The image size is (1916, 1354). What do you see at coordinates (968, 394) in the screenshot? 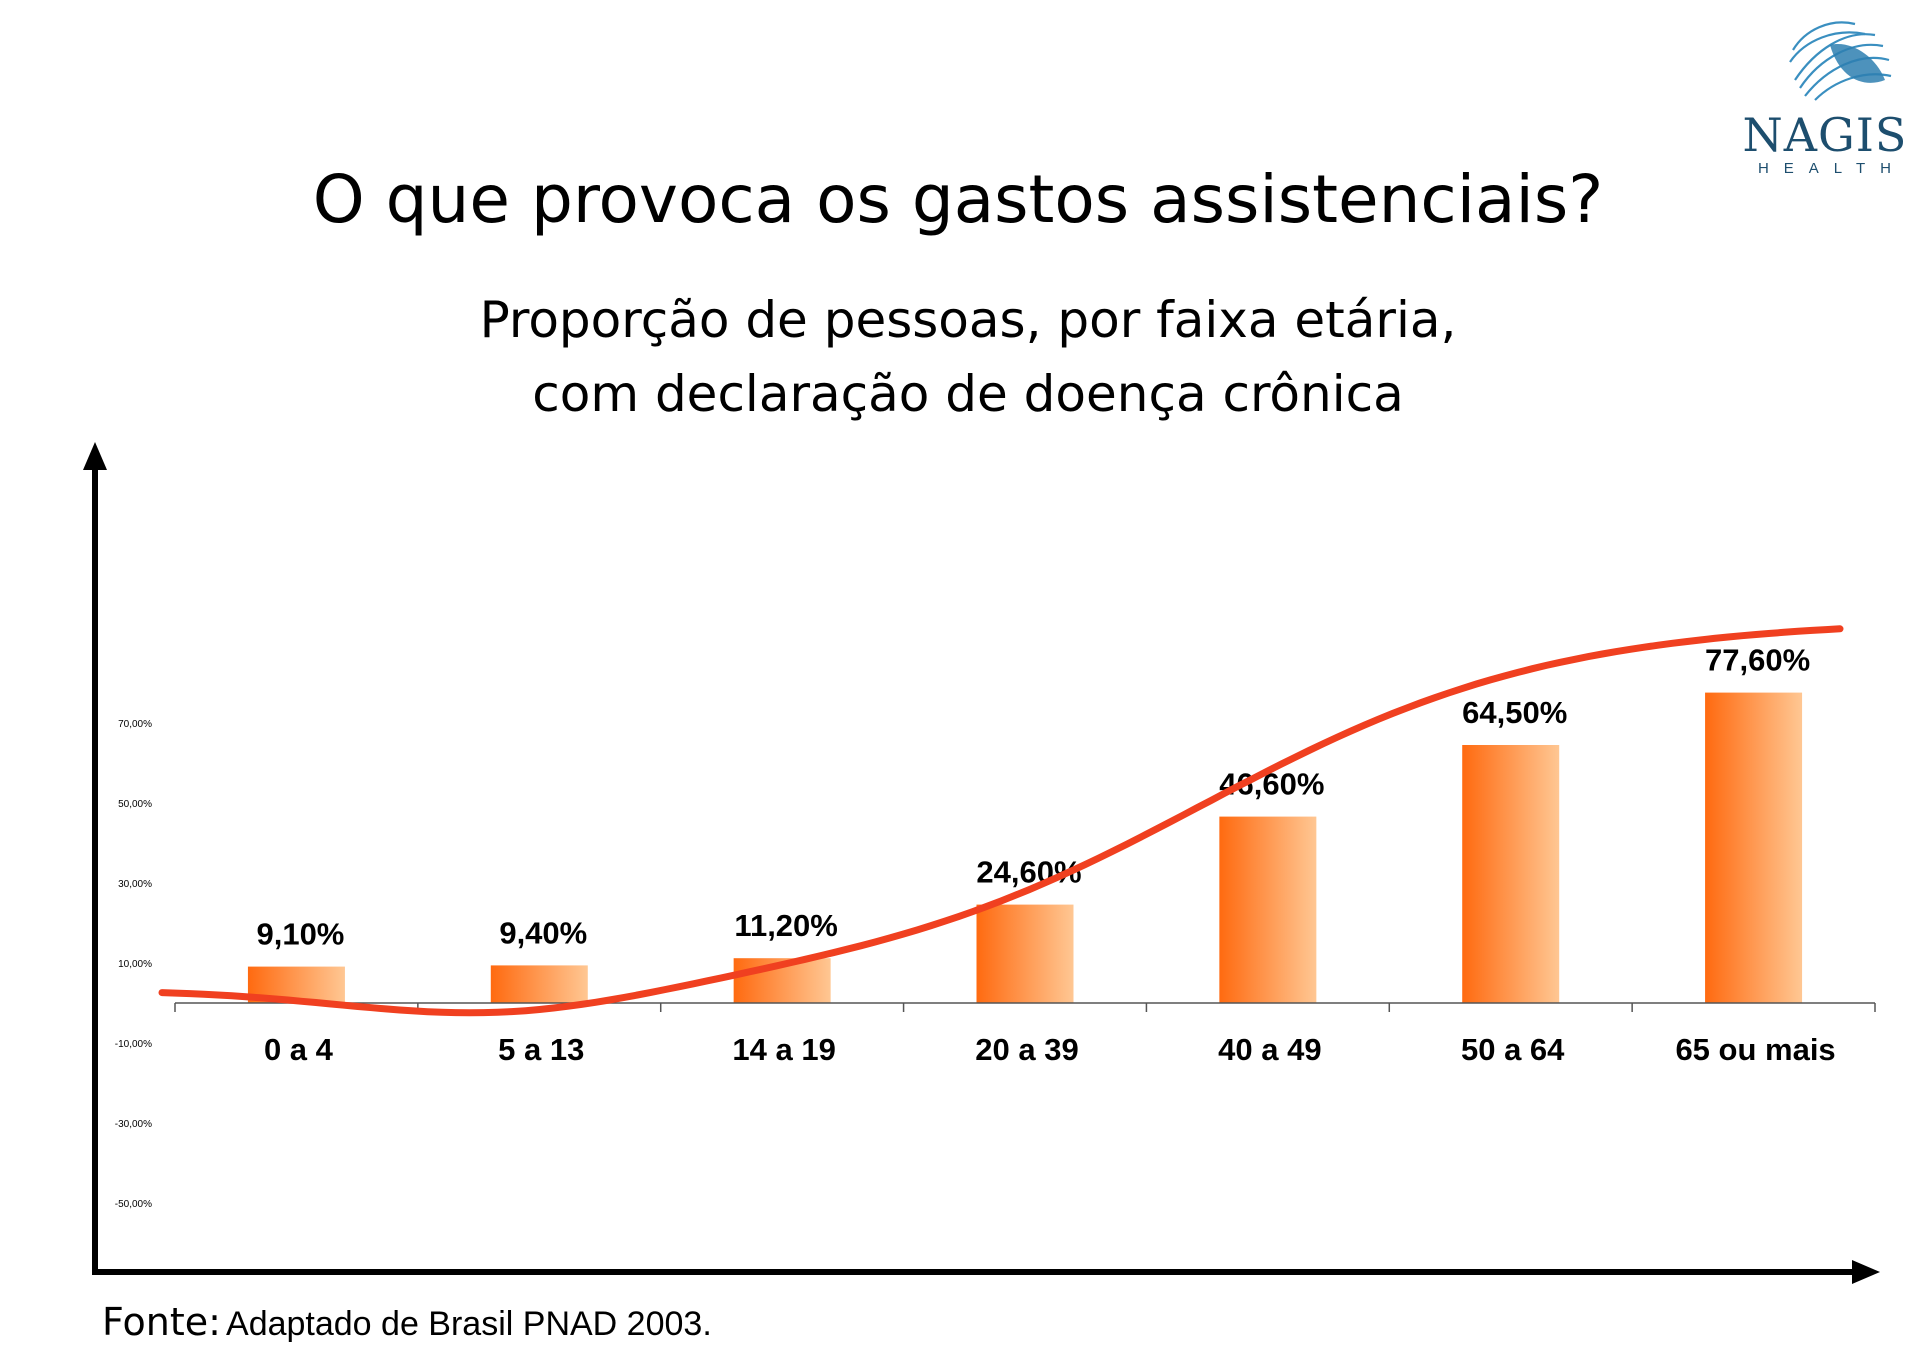
I see `chart-subtitle-line-2: com declaração de doença crônica` at bounding box center [968, 394].